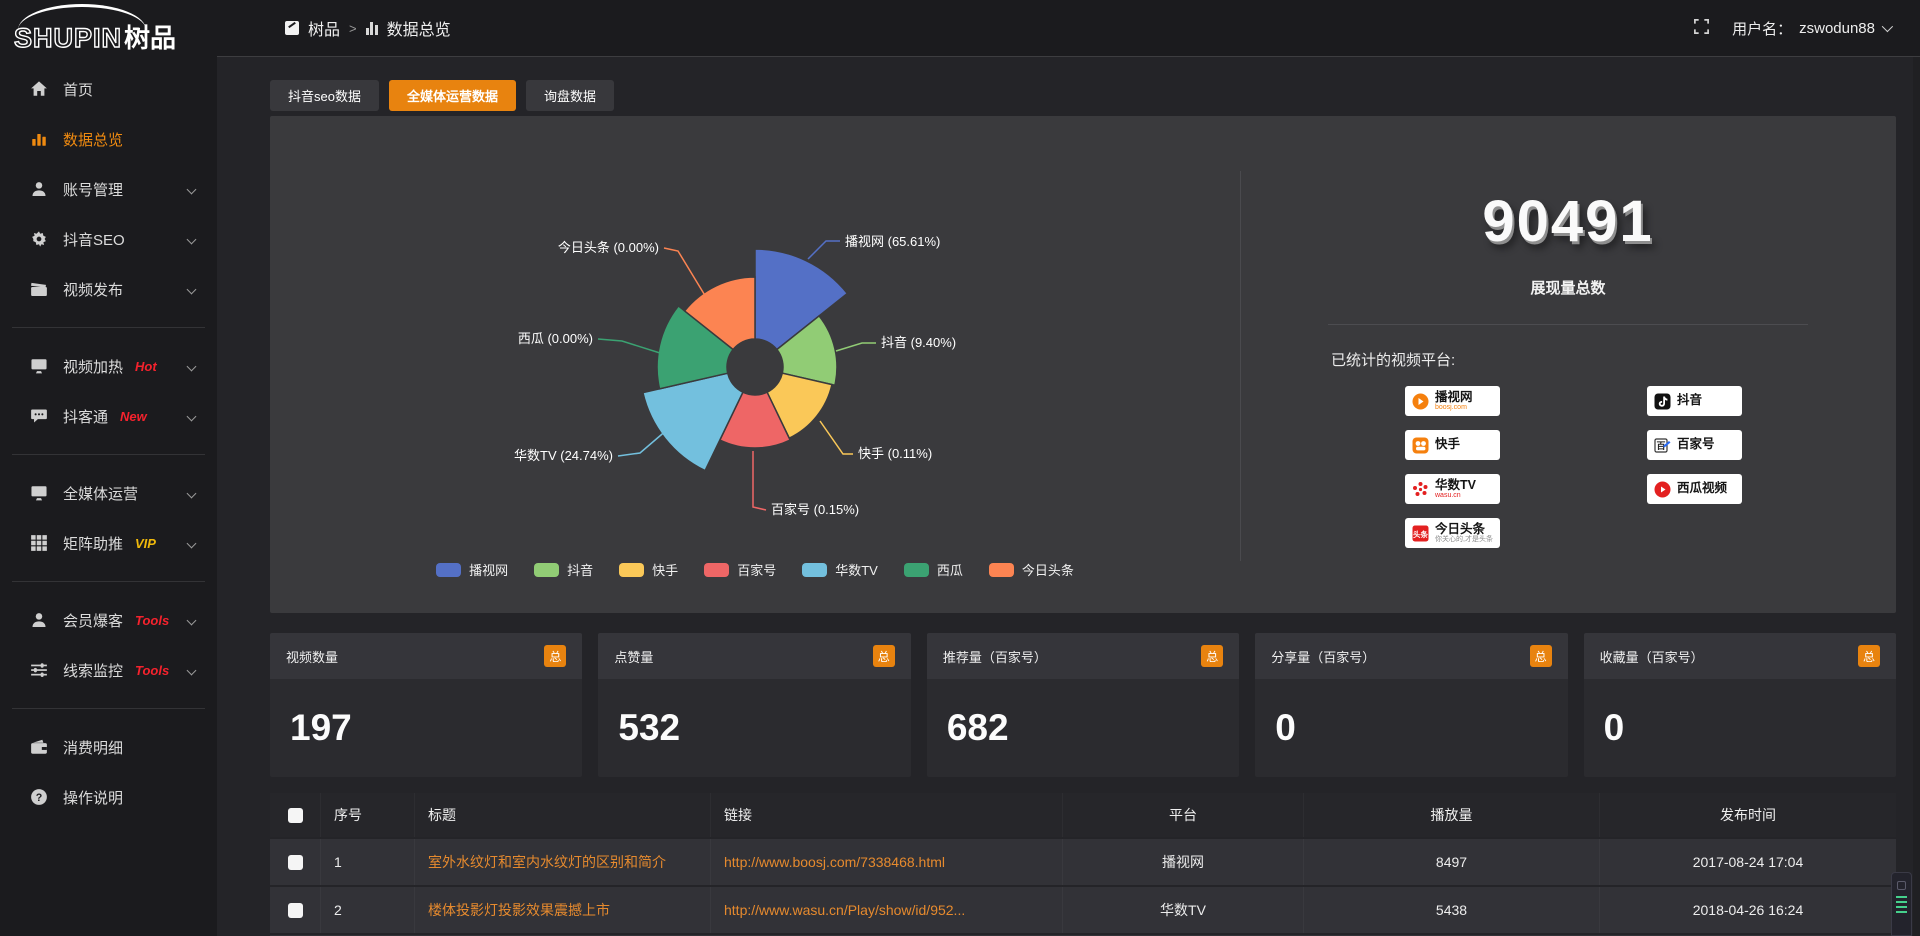 This screenshot has height=936, width=1920. Describe the element at coordinates (815, 509) in the screenshot. I see `pie-label-baijiahao: 百家号 (0.15%)` at that location.